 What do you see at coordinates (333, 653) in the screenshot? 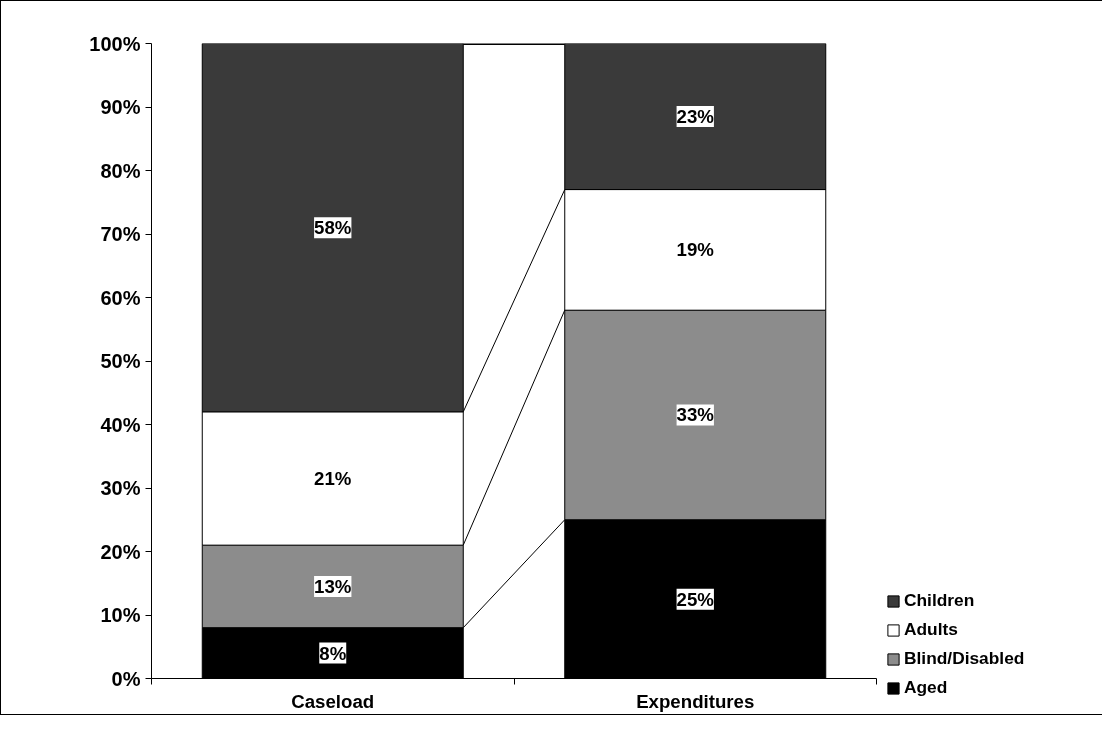
I see `data-label: 8%` at bounding box center [333, 653].